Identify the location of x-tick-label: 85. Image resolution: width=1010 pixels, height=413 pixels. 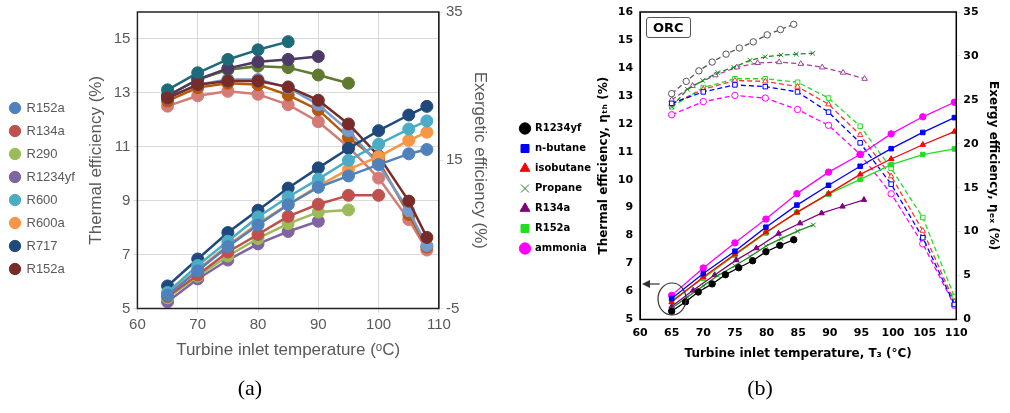
(798, 332).